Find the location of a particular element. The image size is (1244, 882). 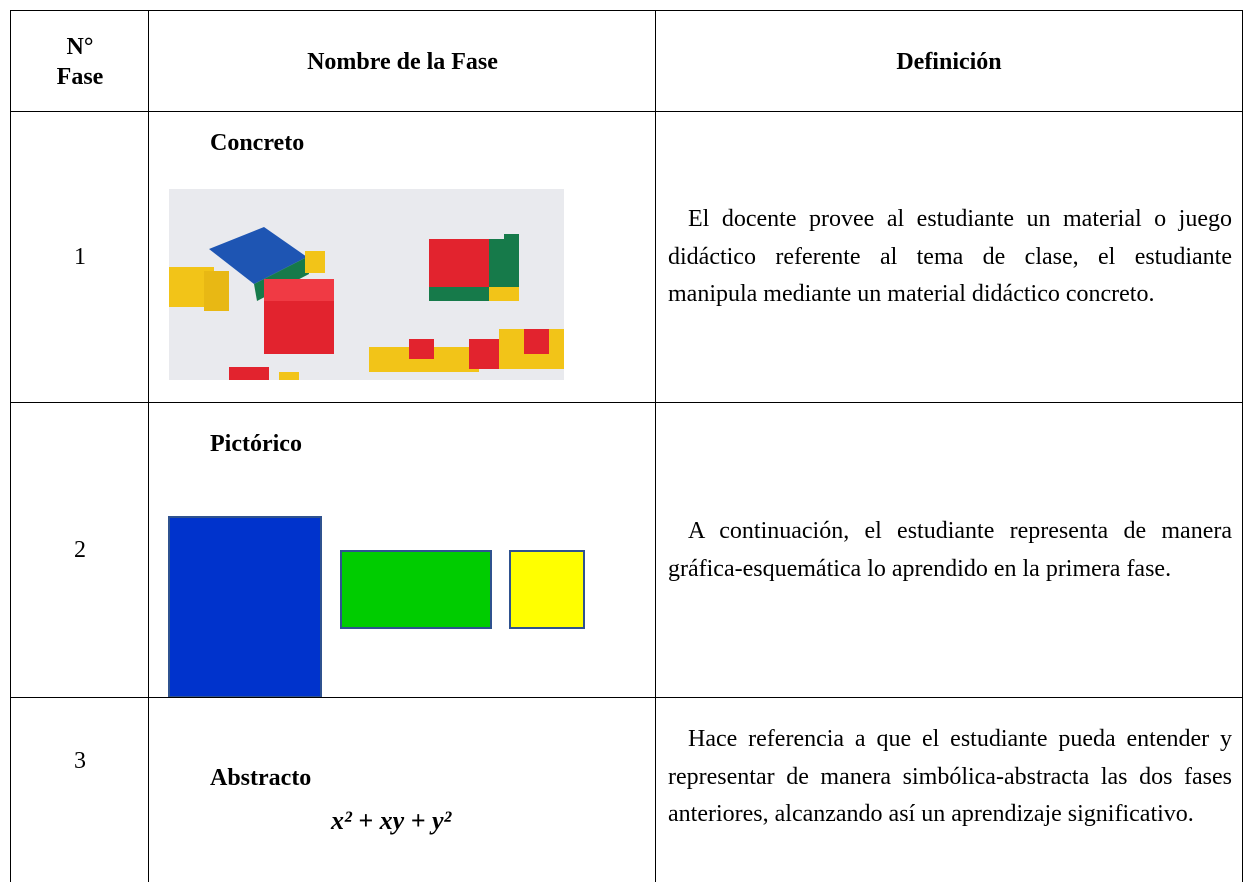

pictorial-shapes is located at coordinates (376, 607).